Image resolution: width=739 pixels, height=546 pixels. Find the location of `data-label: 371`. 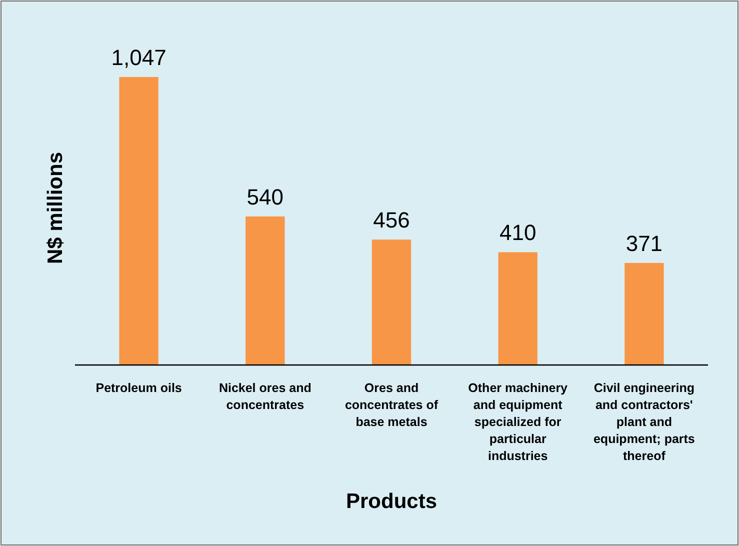

data-label: 371 is located at coordinates (644, 243).